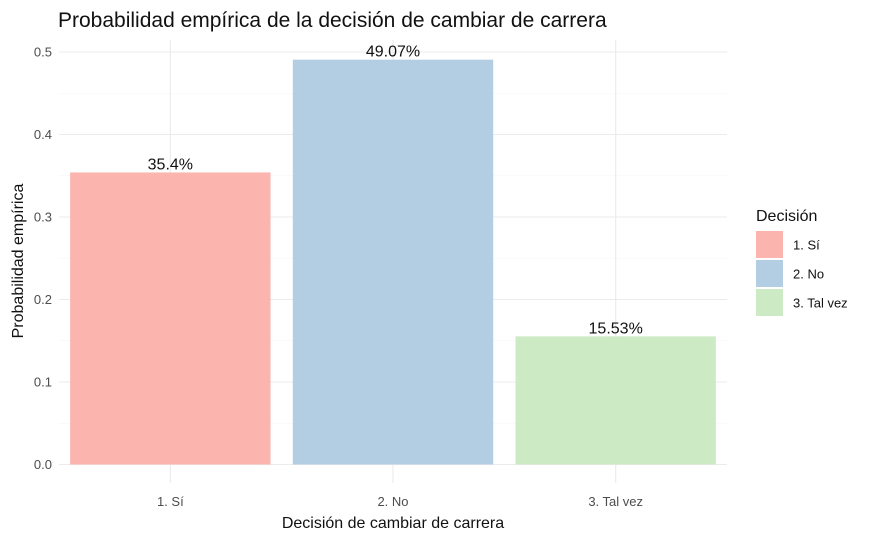 Image resolution: width=875 pixels, height=540 pixels. I want to click on data-label: 49.07%, so click(393, 52).